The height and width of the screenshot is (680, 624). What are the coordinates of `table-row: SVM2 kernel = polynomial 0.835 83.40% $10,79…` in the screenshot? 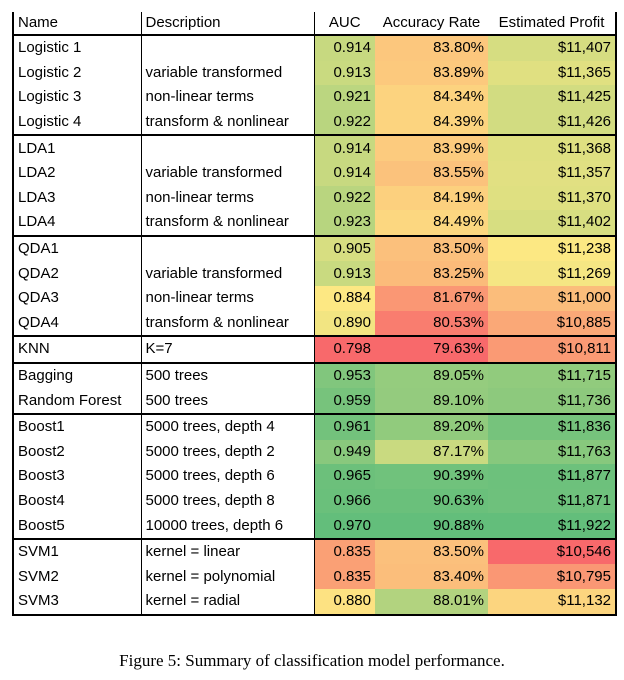 It's located at (314, 577).